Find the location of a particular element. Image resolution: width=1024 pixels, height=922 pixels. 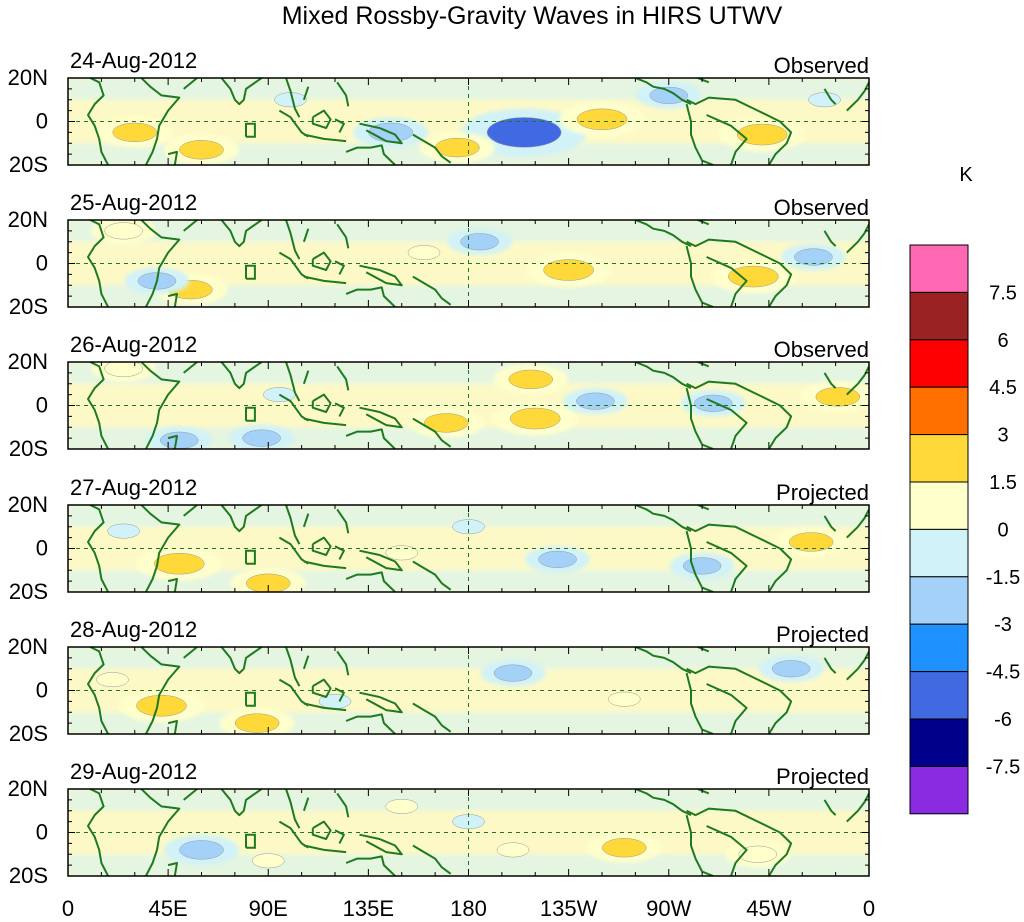

colorbar-level-label: -3 is located at coordinates (1003, 625).